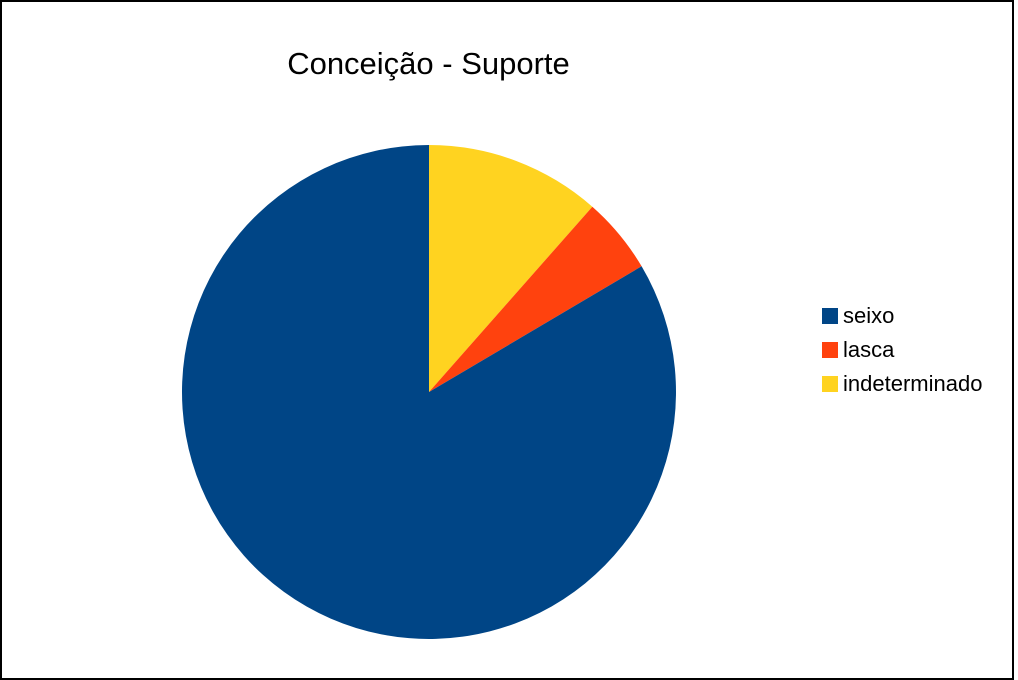 The height and width of the screenshot is (680, 1018). I want to click on legend-label-seixo: seixo, so click(869, 315).